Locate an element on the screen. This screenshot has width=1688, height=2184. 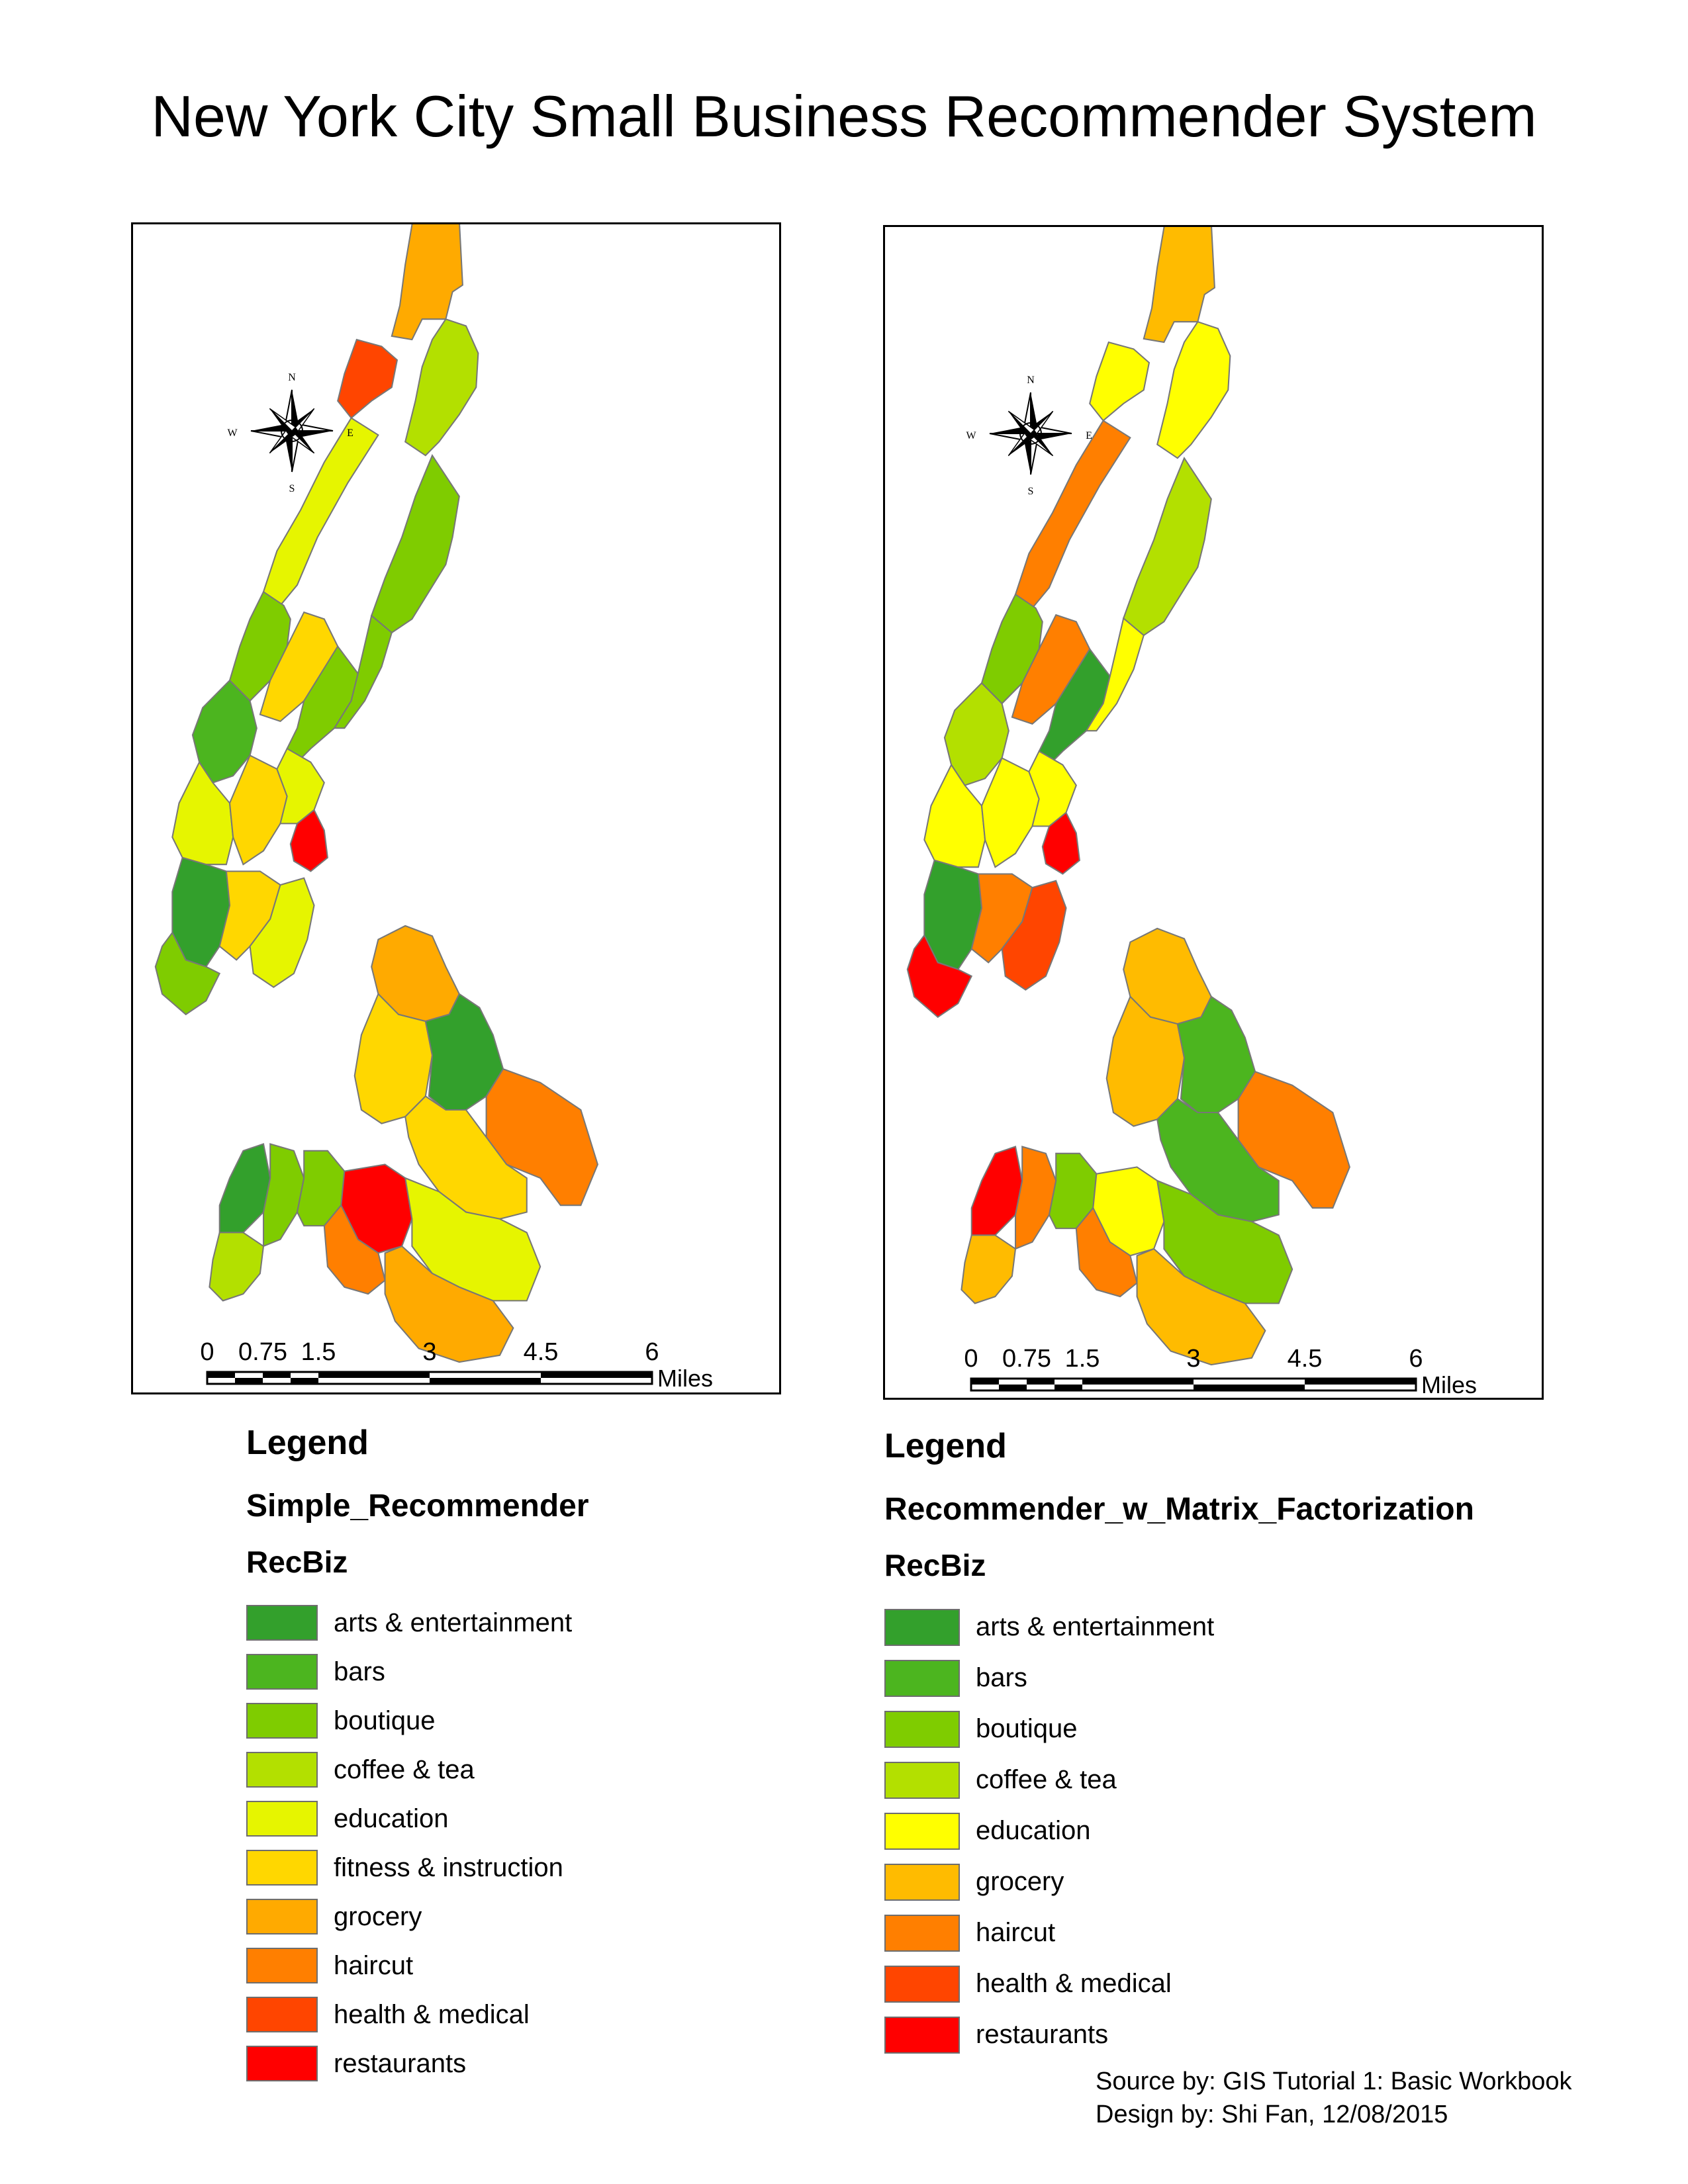
design-credit: Design by: Shi Fan, 12/08/2015 is located at coordinates (1272, 2114).